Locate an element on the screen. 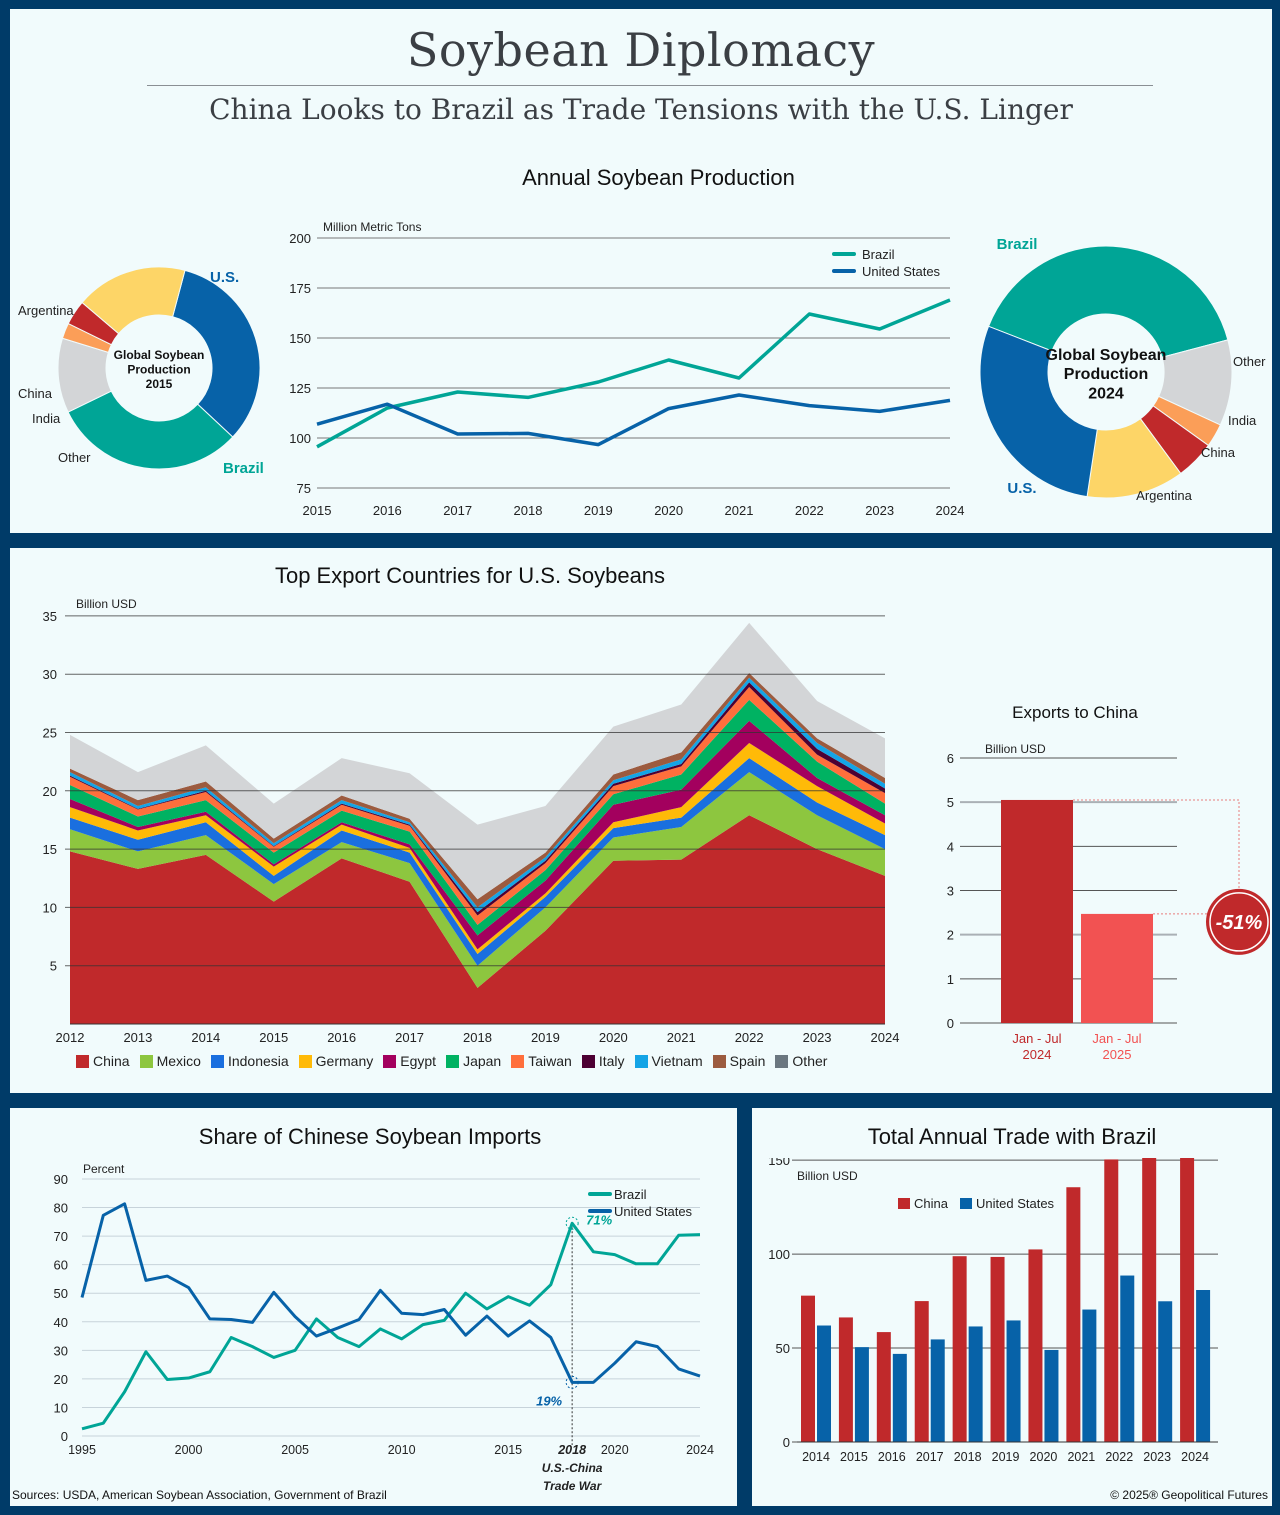 This screenshot has width=1280, height=1515. donut-center-label: Global Soybean is located at coordinates (159, 355).